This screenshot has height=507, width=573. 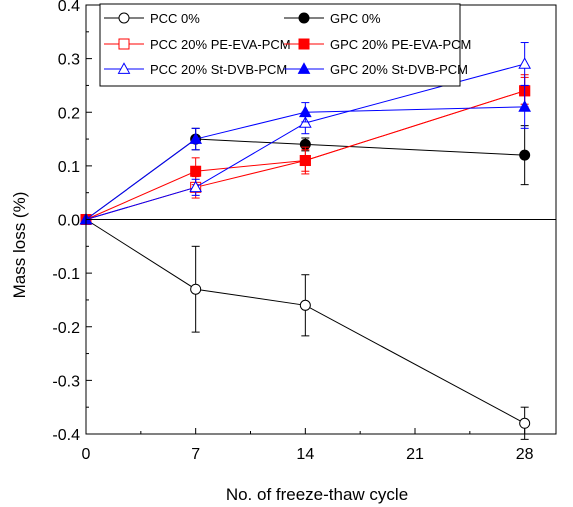 What do you see at coordinates (19, 245) in the screenshot?
I see `y-axis-label: Mass loss (%)` at bounding box center [19, 245].